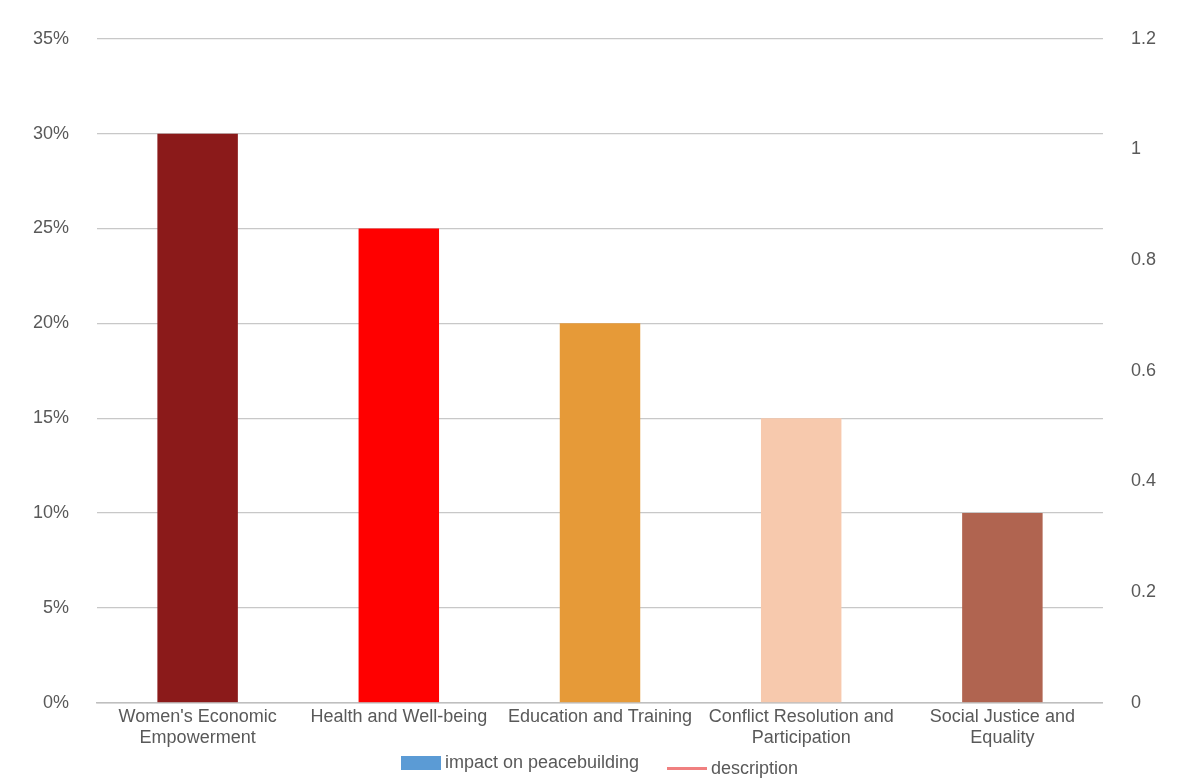 Image resolution: width=1199 pixels, height=782 pixels. What do you see at coordinates (600, 715) in the screenshot?
I see `x-tick-label: Education and Training` at bounding box center [600, 715].